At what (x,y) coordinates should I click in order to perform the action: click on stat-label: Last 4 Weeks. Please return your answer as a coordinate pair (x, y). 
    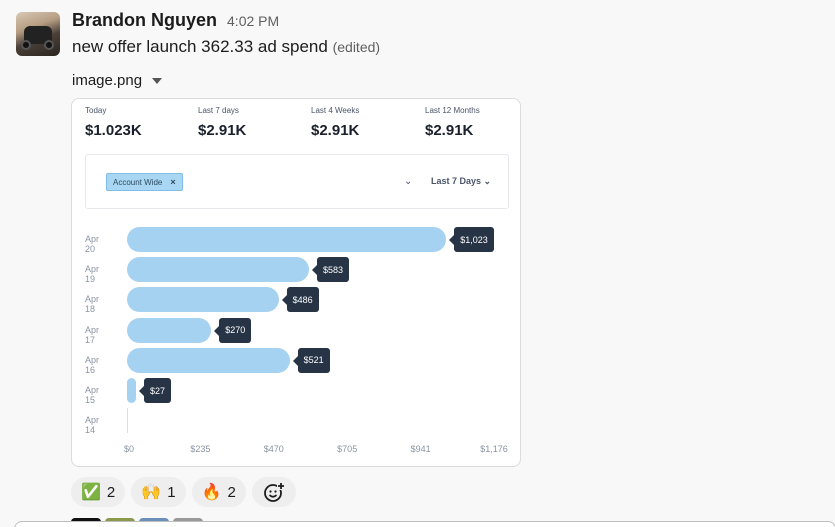
    Looking at the image, I should click on (335, 110).